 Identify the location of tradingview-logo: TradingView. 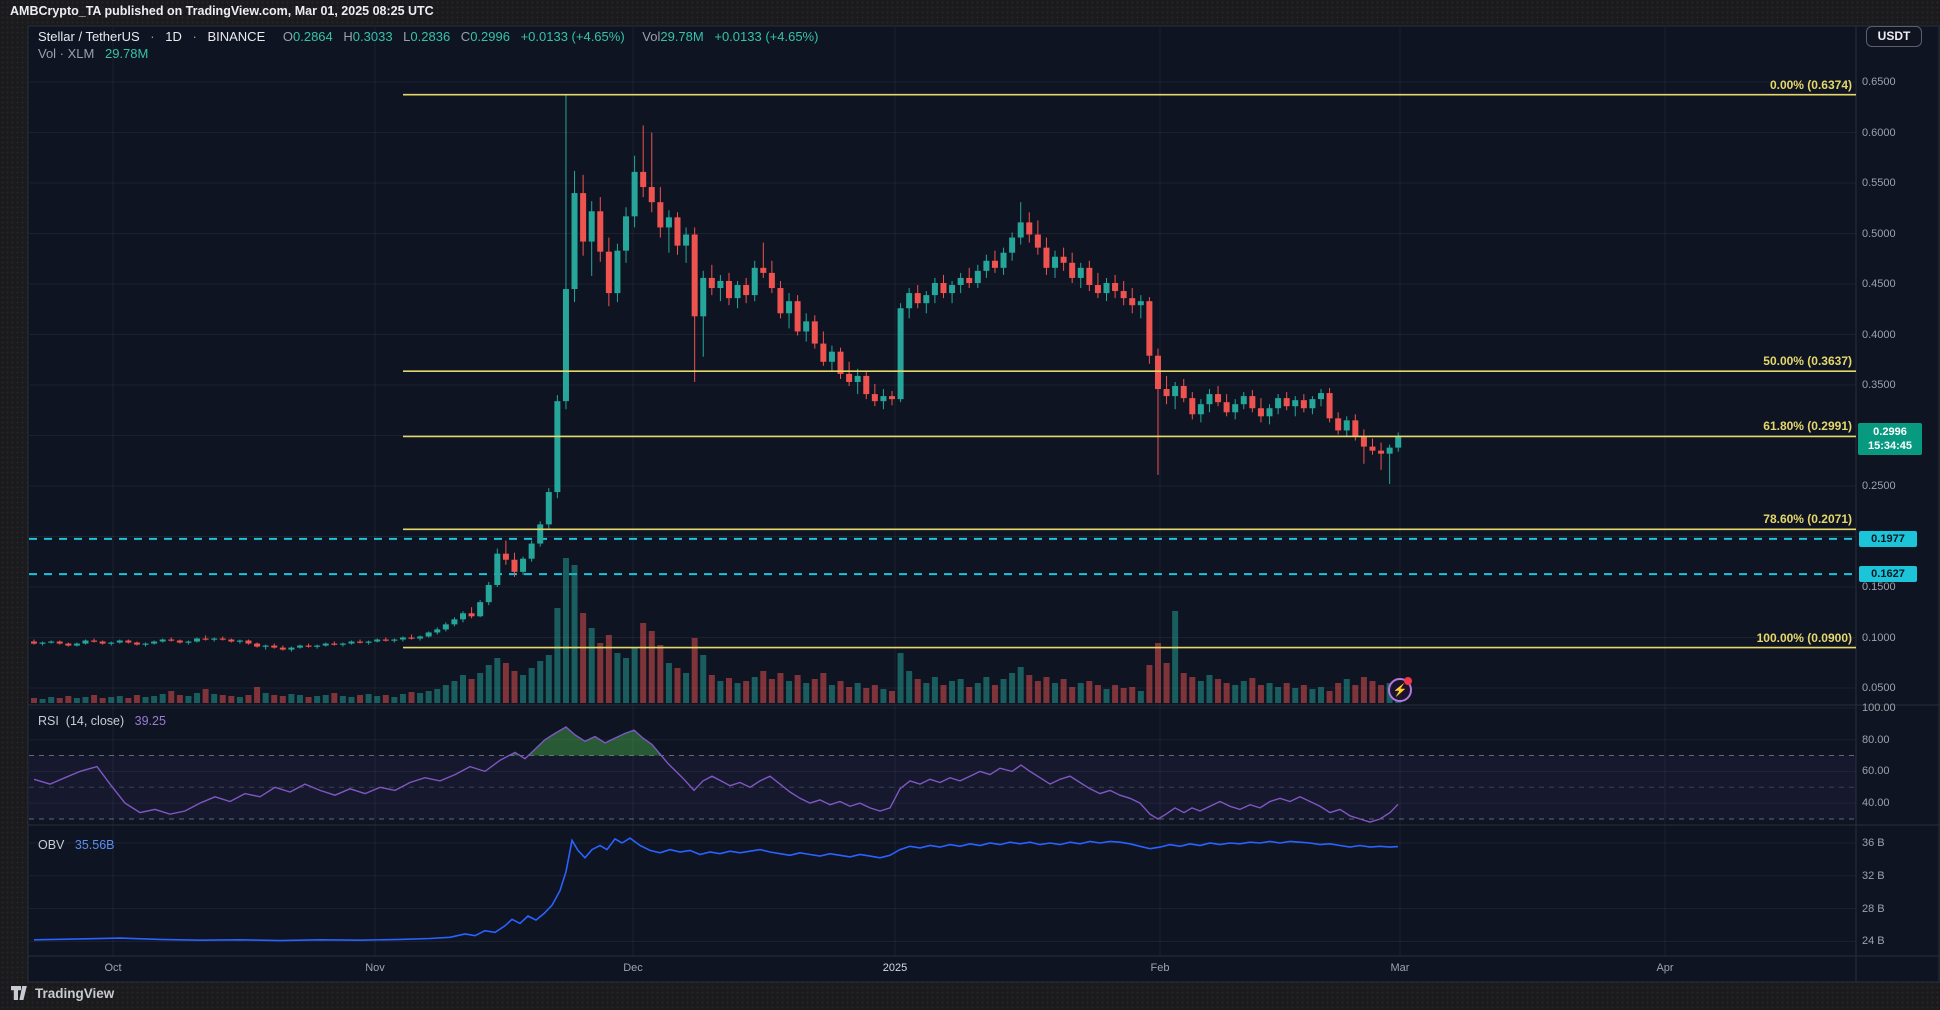
(62, 993).